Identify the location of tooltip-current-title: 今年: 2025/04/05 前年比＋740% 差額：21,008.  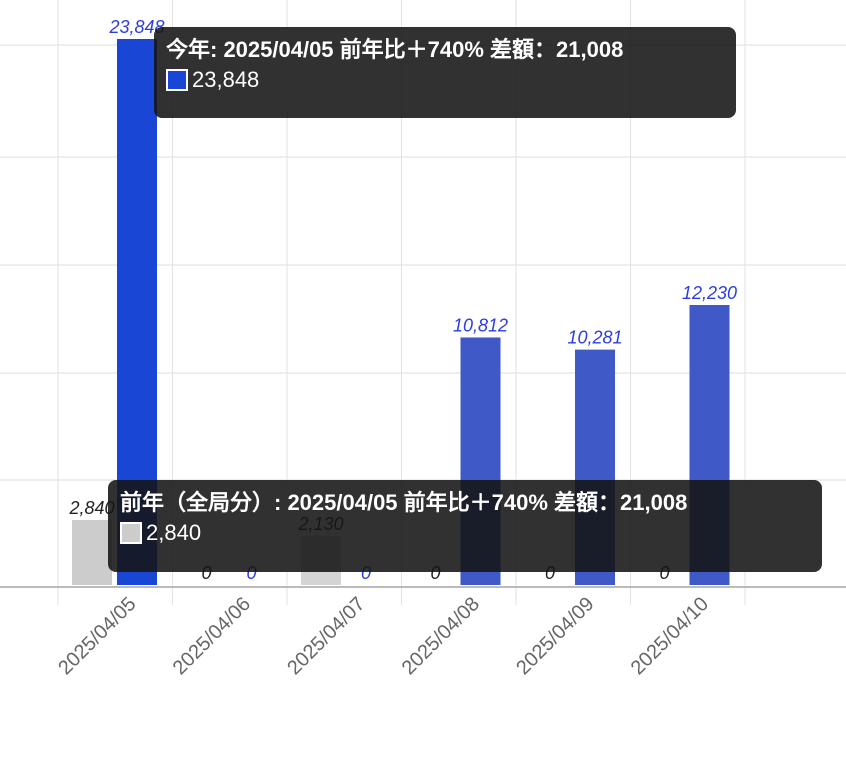
(395, 49).